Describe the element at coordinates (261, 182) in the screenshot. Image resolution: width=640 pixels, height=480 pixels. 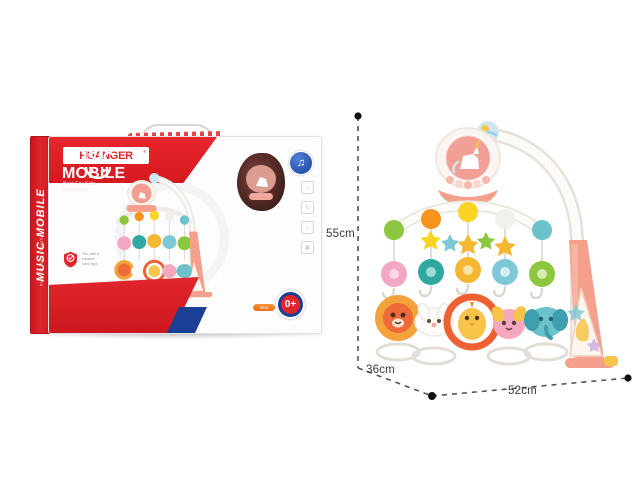
I see `box-inset-photo` at that location.